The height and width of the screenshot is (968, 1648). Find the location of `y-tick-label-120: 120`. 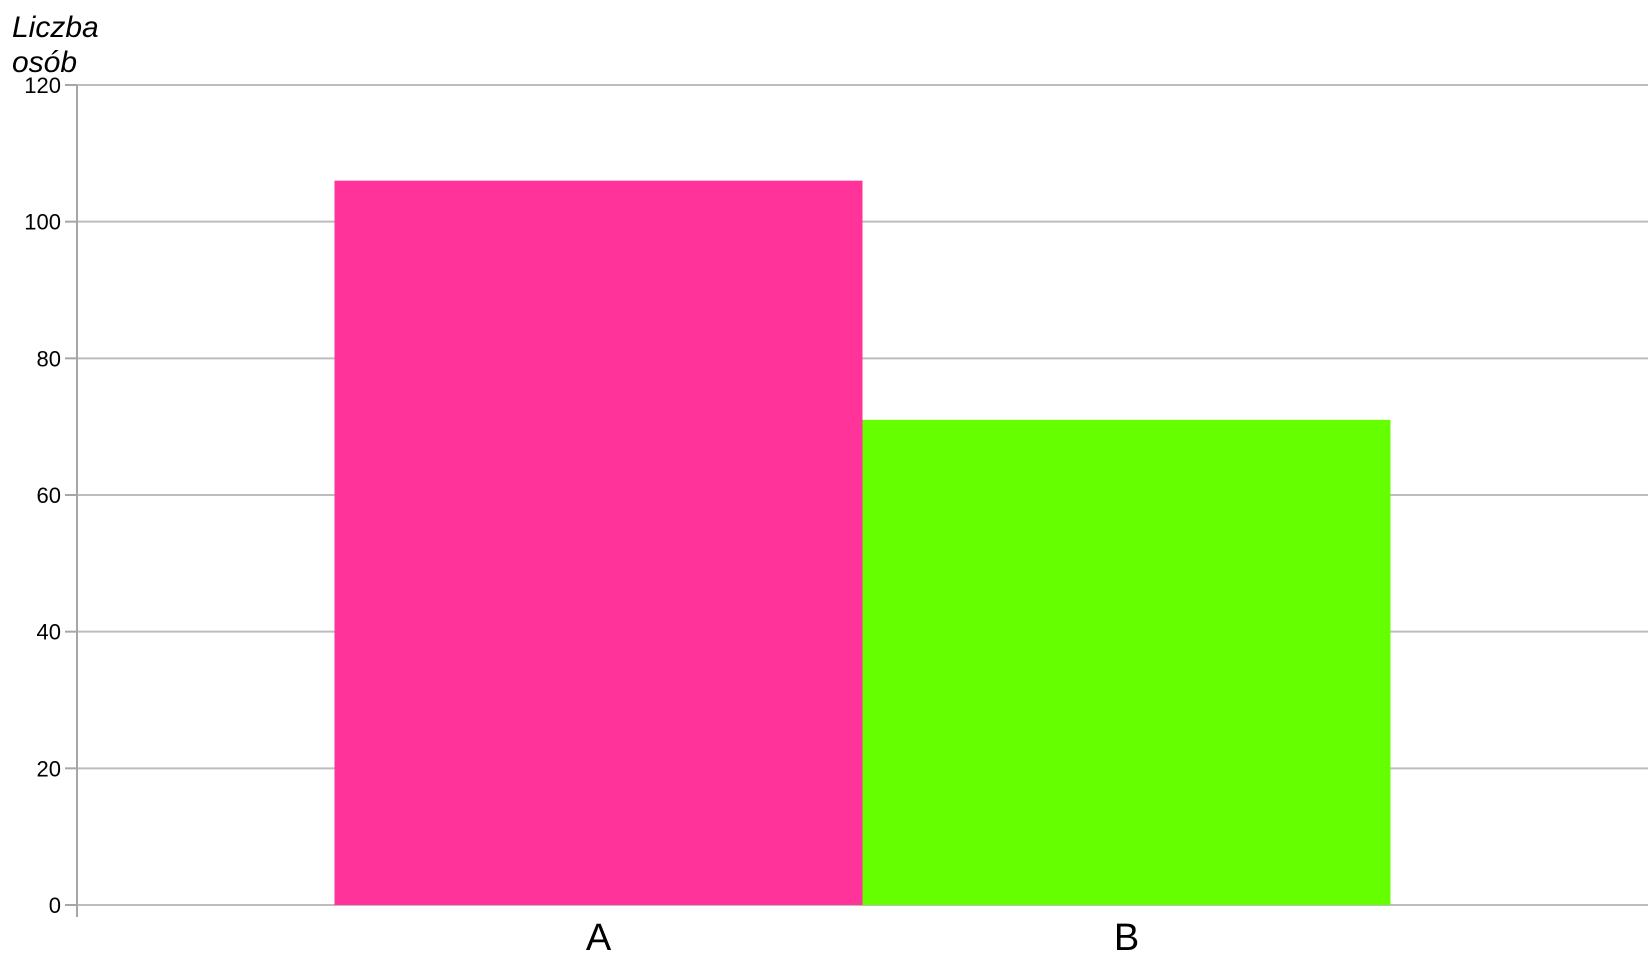

y-tick-label-120: 120 is located at coordinates (42, 85).